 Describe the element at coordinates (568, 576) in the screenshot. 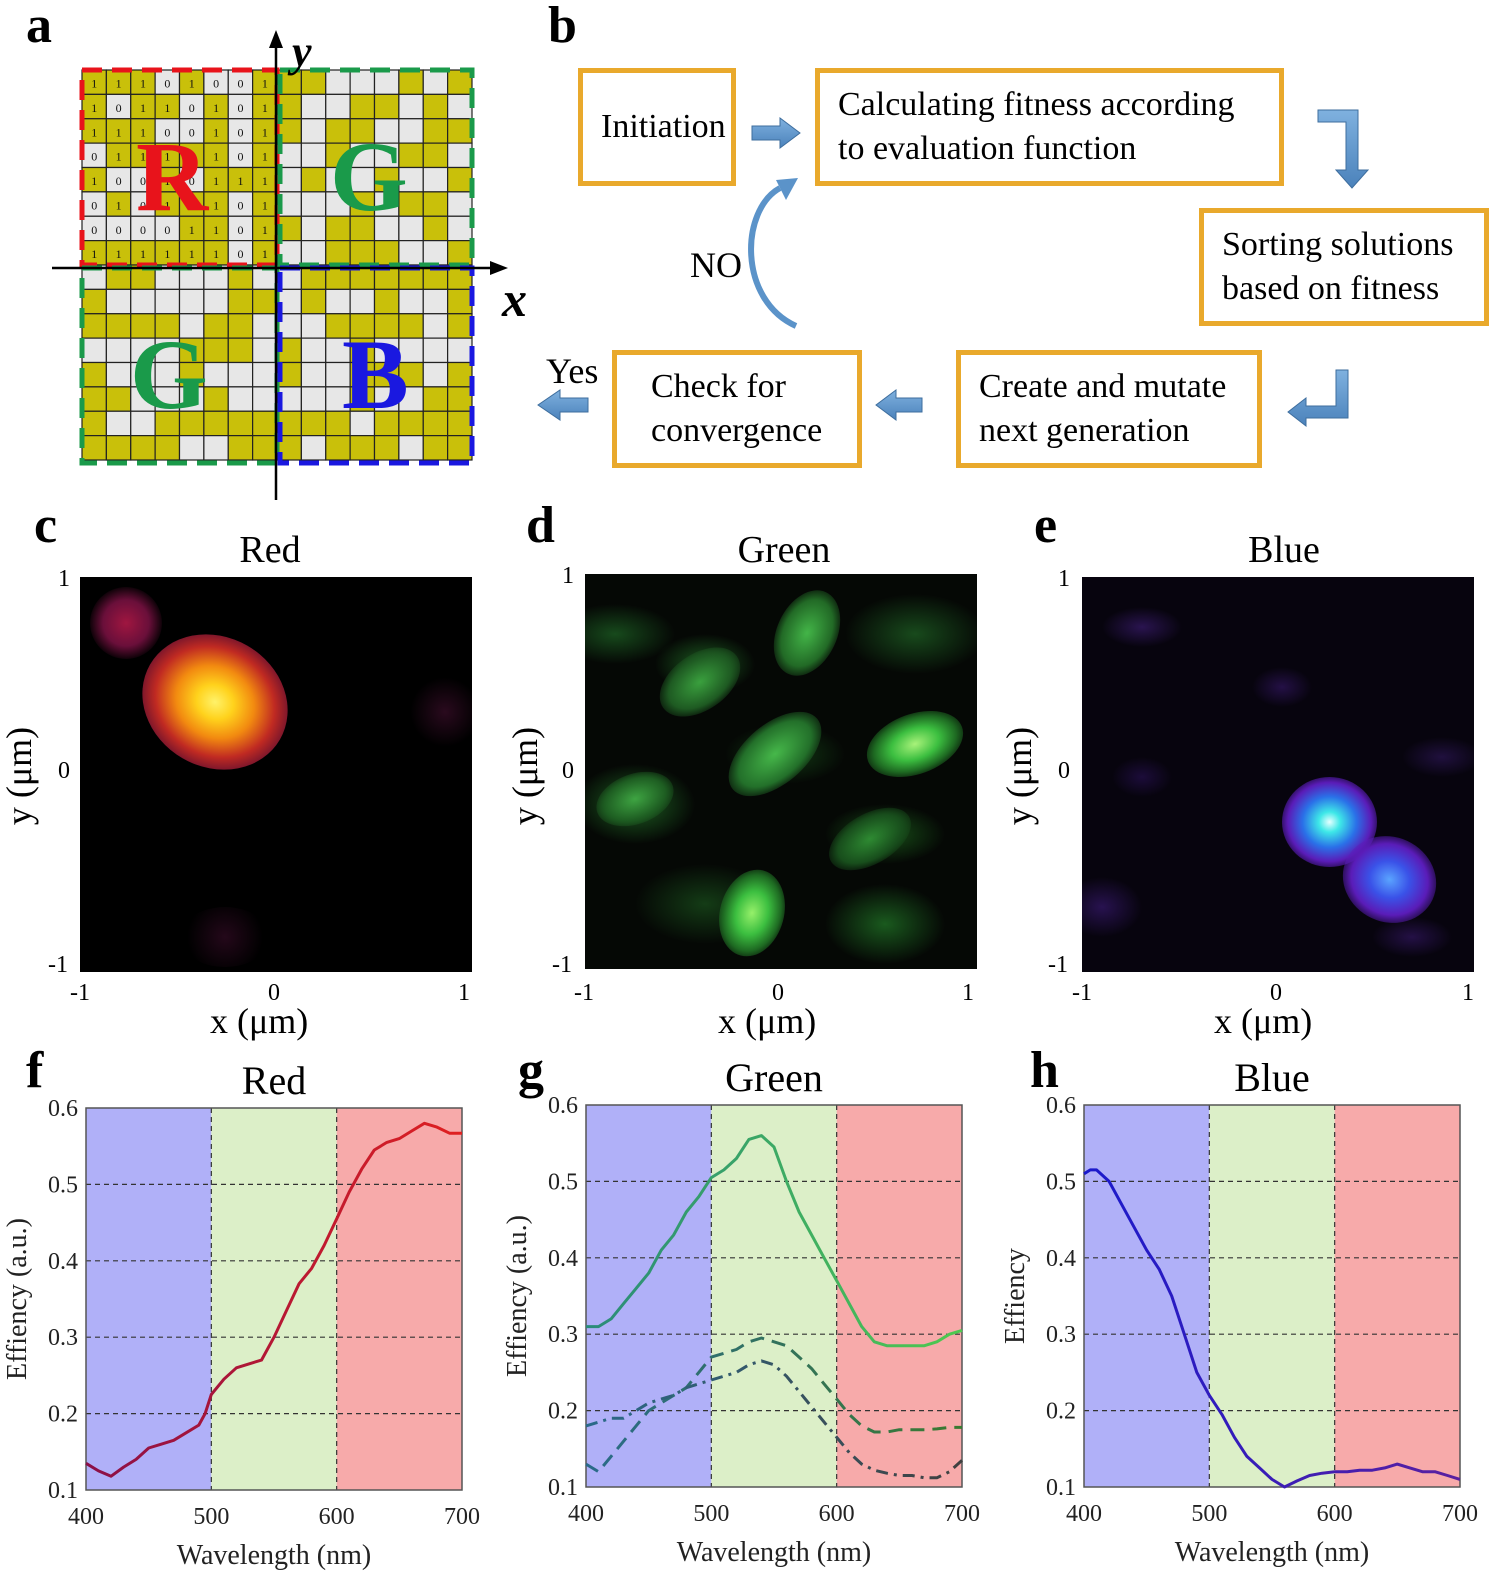

I see `map-green-ytick-top: 1` at that location.